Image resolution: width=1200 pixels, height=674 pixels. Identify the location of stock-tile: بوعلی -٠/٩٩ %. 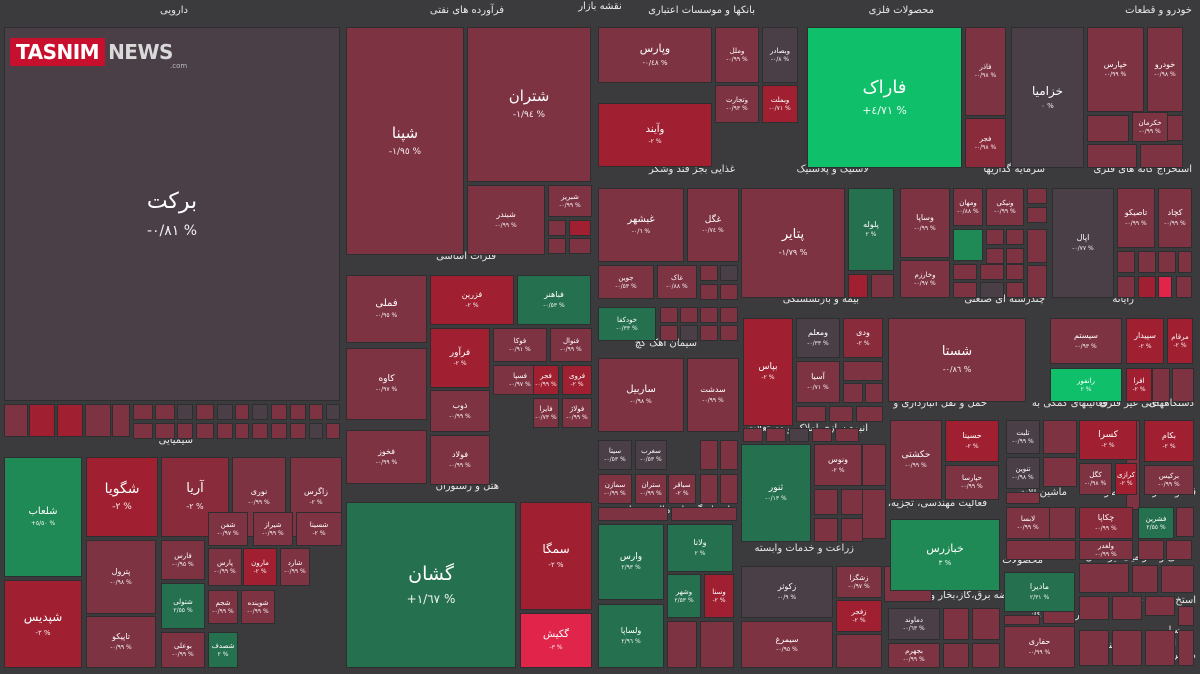
(183, 650).